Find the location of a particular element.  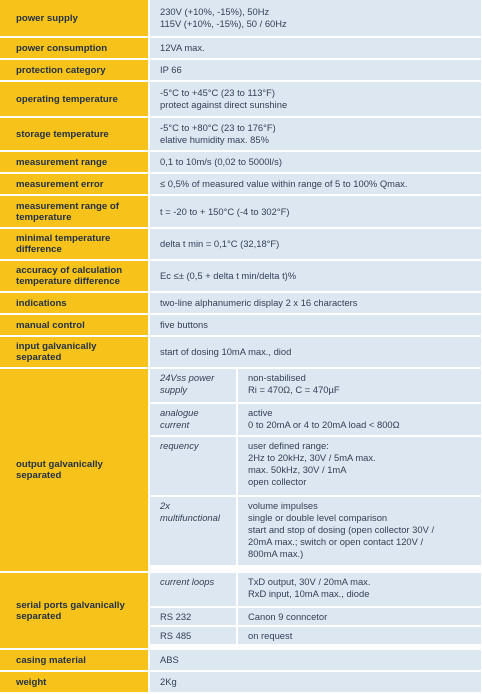

spec-value: 12VA max. is located at coordinates (315, 48).